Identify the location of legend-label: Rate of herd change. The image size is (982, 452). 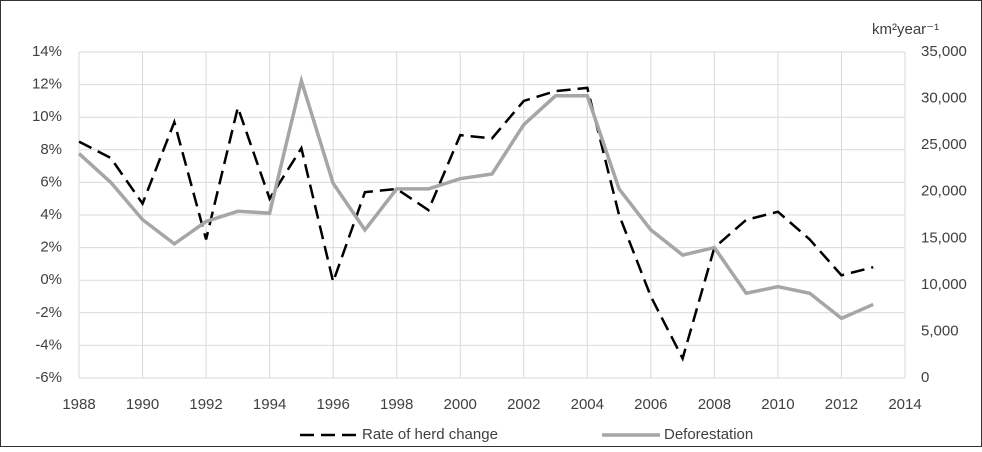
(430, 434).